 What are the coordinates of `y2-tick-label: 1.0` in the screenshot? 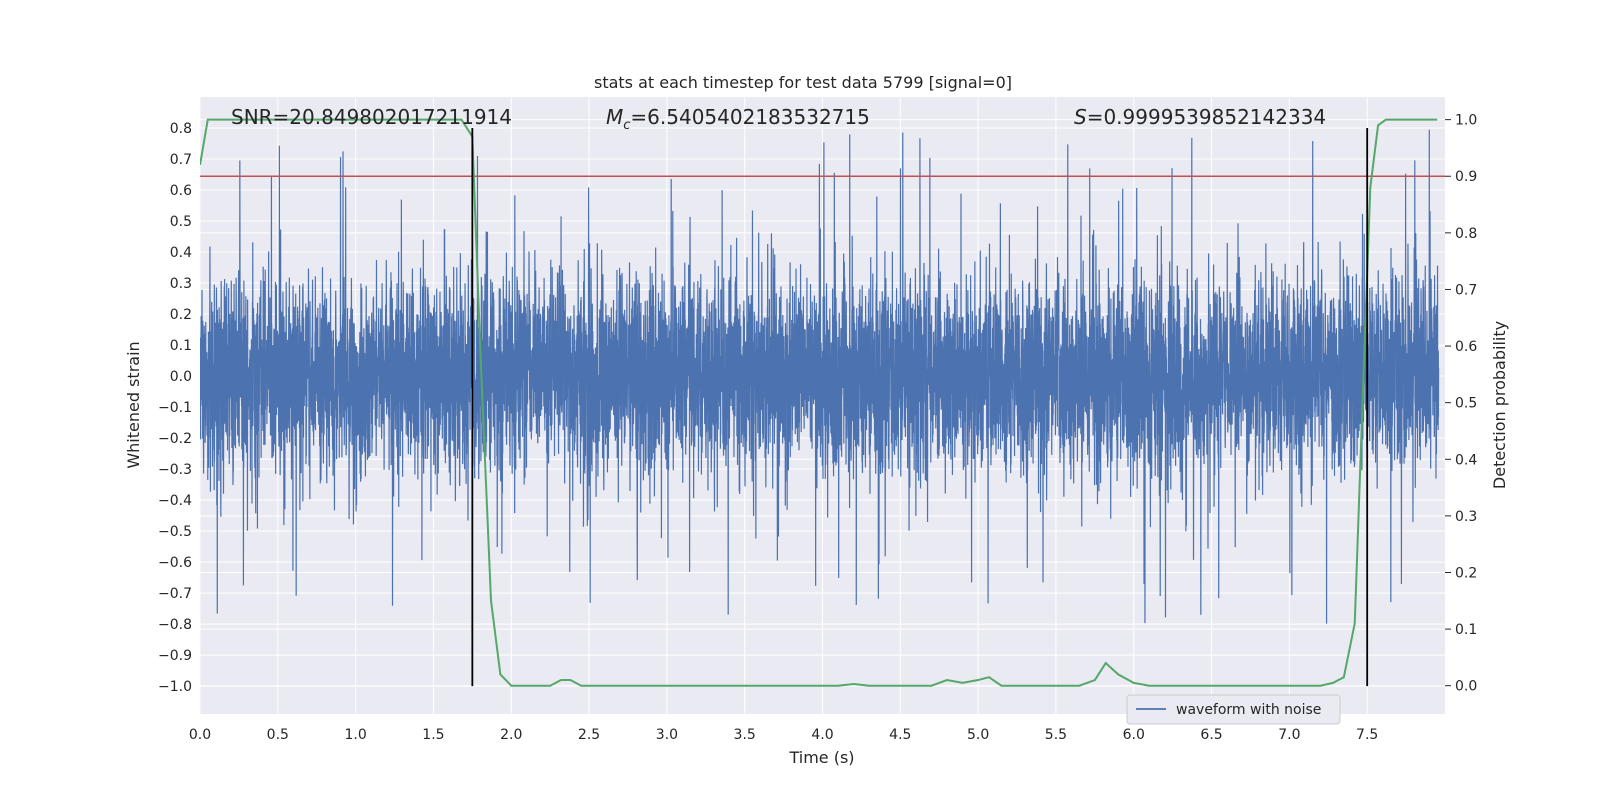 It's located at (1466, 121).